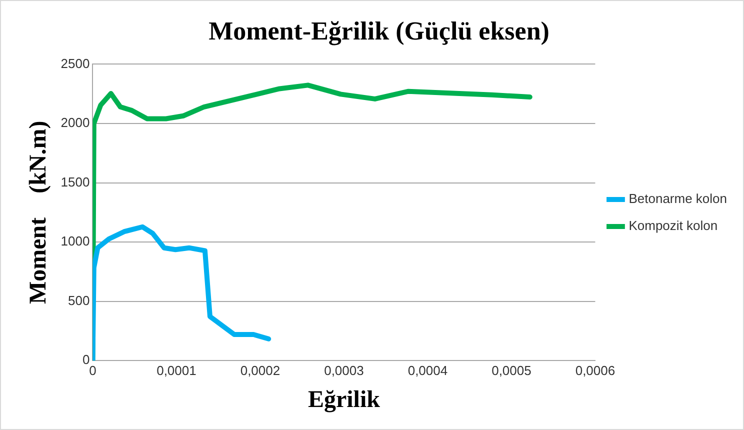  I want to click on y-tick-label: 1500, so click(75, 182).